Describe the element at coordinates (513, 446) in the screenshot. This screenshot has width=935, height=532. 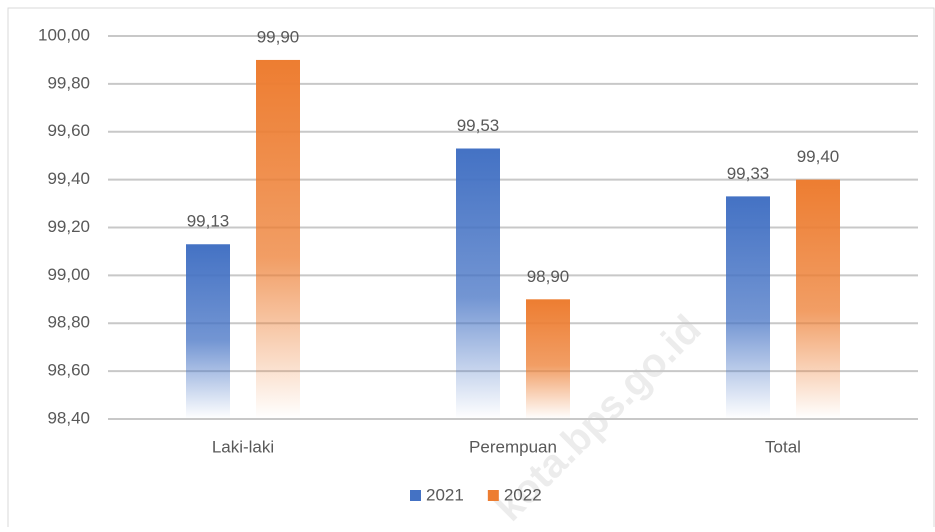
I see `x-tick-label: Perempuan` at that location.